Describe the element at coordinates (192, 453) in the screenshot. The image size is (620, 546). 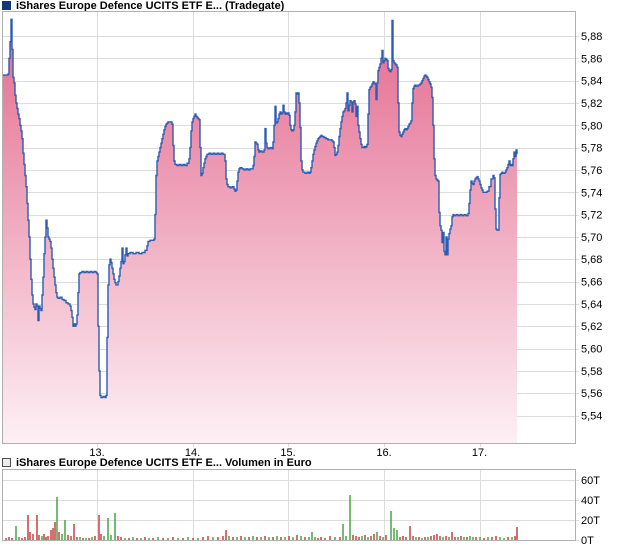
I see `x-axis-day-label: 14.` at that location.